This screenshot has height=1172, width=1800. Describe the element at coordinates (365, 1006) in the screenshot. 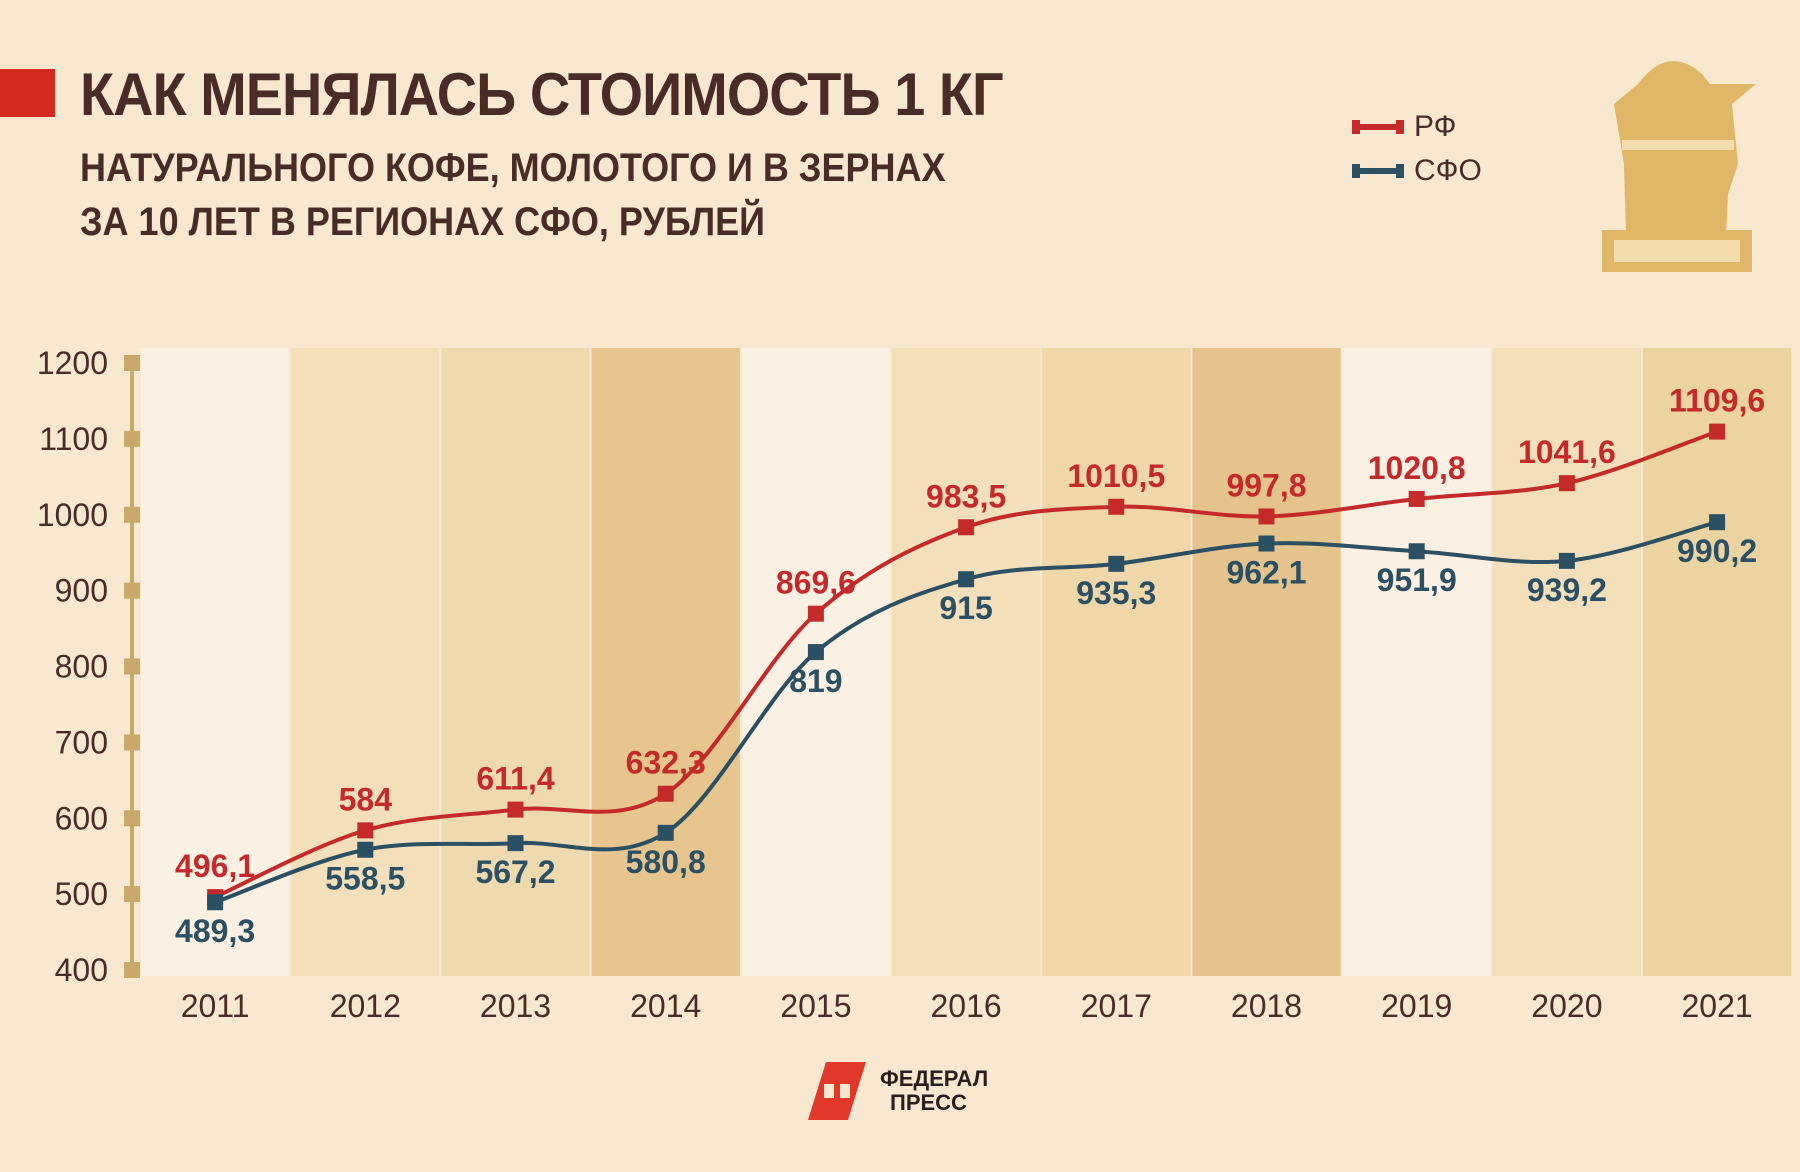

I see `x-tick-label: 2012` at that location.